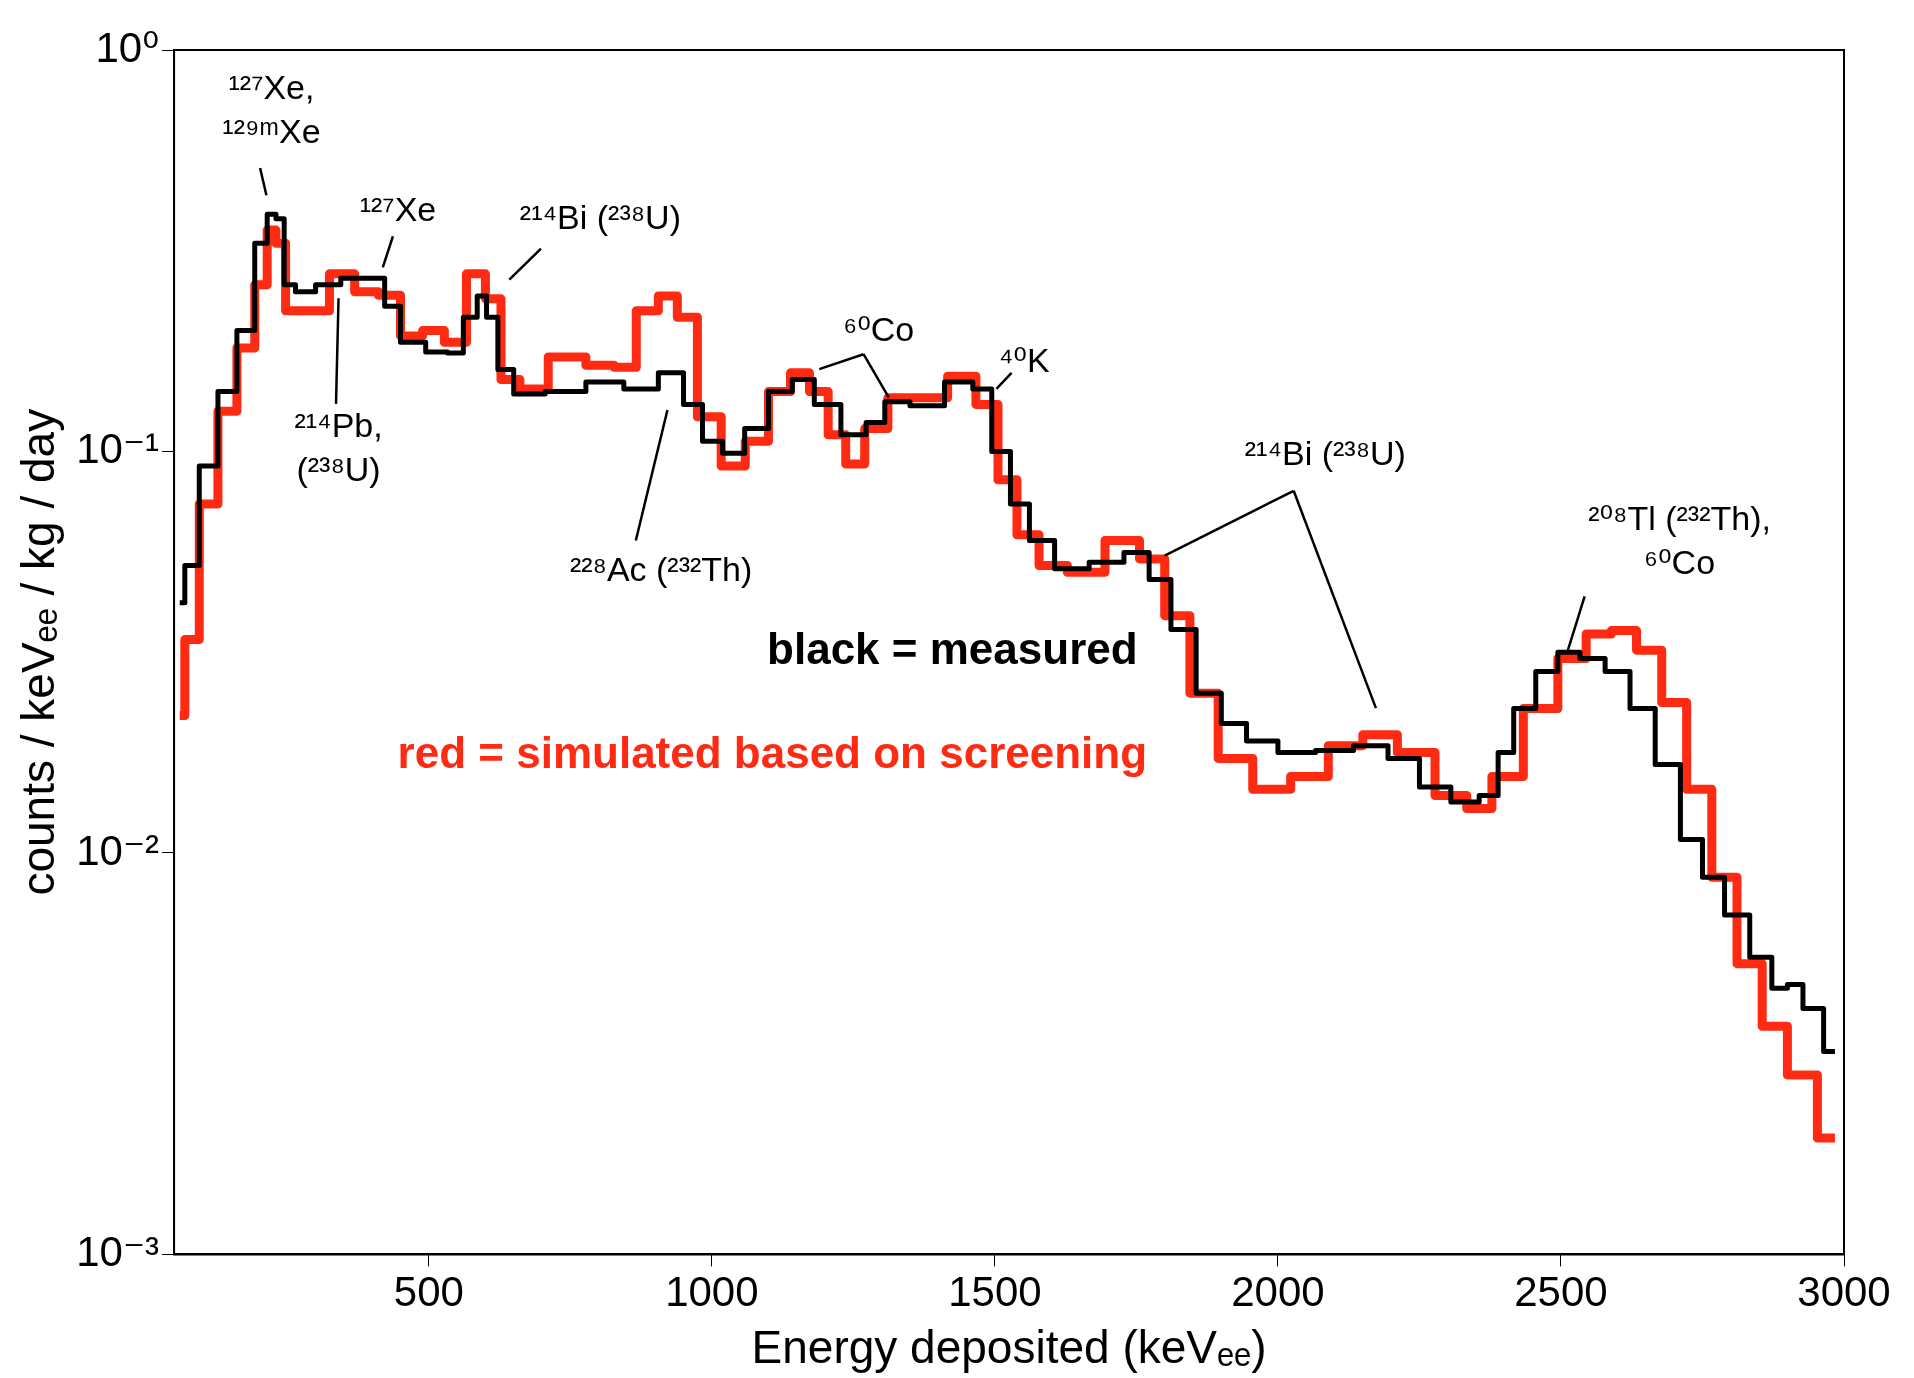  I want to click on x-tick-label: 2500, so click(1561, 1292).